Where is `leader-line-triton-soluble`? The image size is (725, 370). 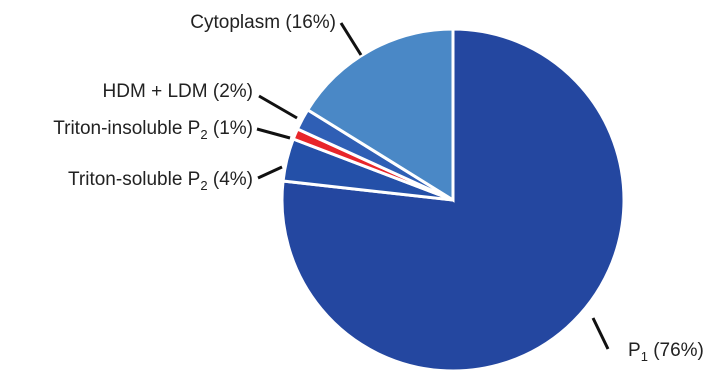 leader-line-triton-soluble is located at coordinates (270, 172).